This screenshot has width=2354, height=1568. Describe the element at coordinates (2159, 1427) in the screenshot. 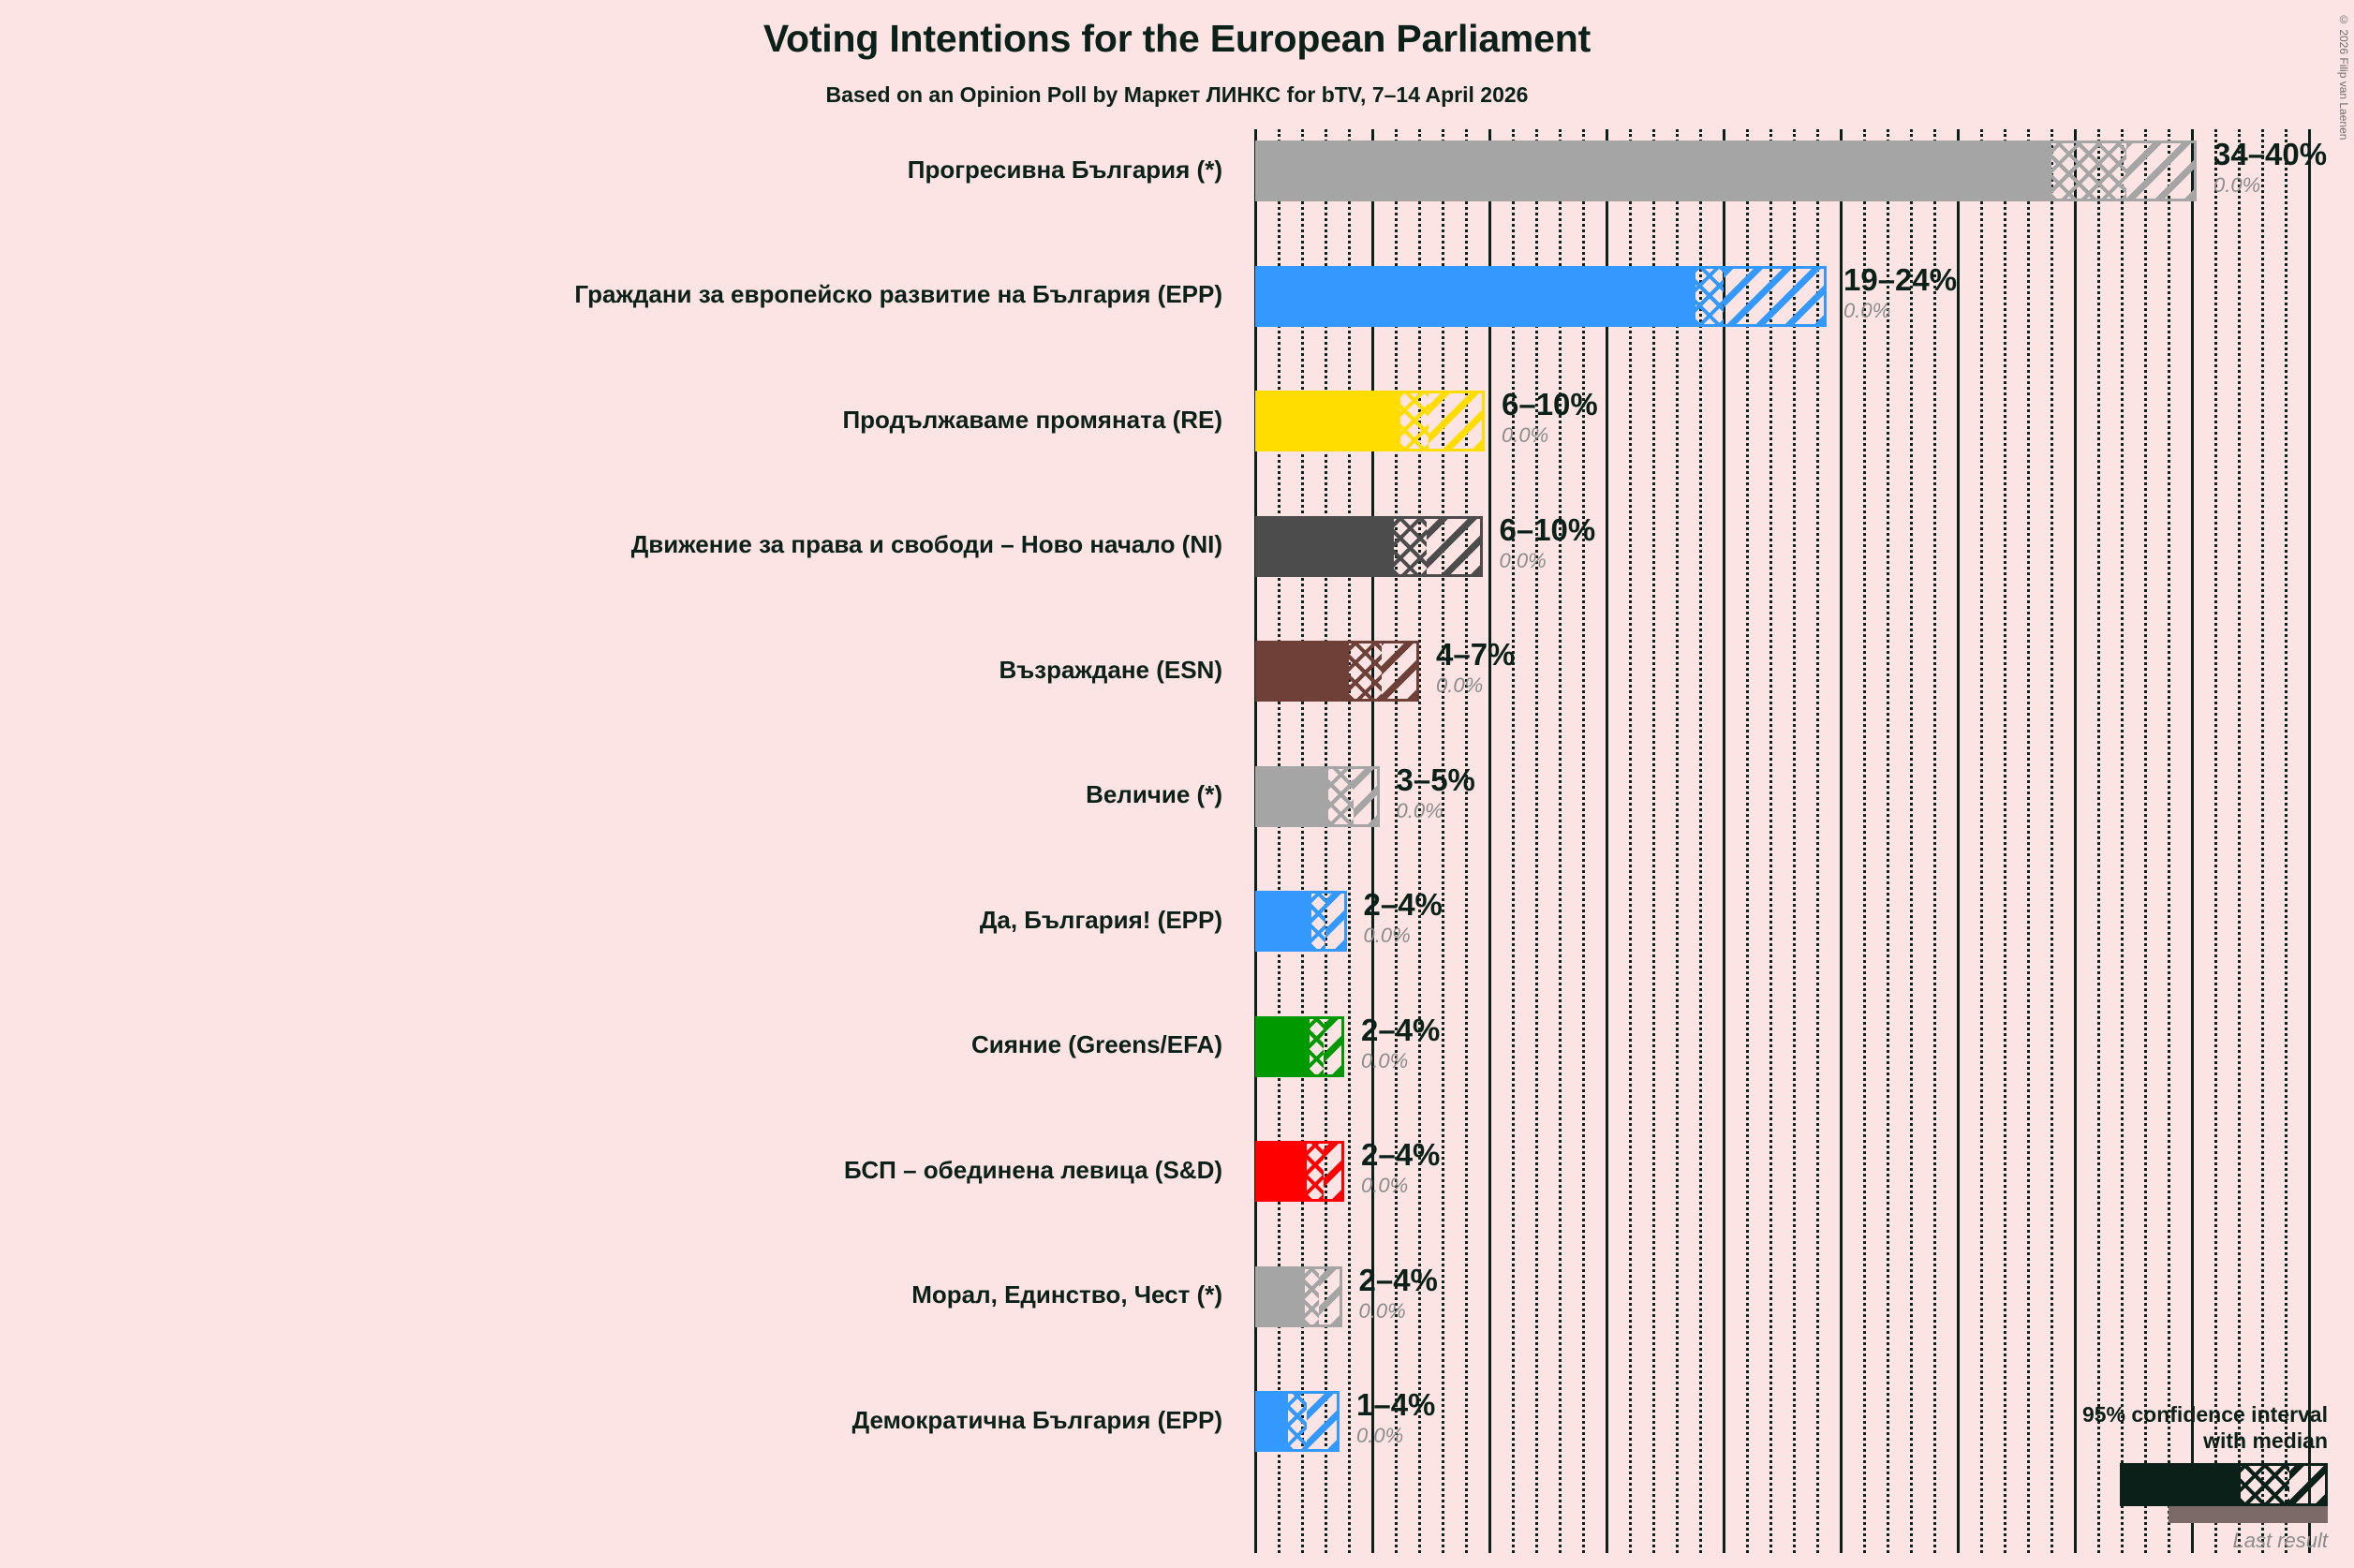

I see `legend-title: 95% confidence interval with median` at that location.